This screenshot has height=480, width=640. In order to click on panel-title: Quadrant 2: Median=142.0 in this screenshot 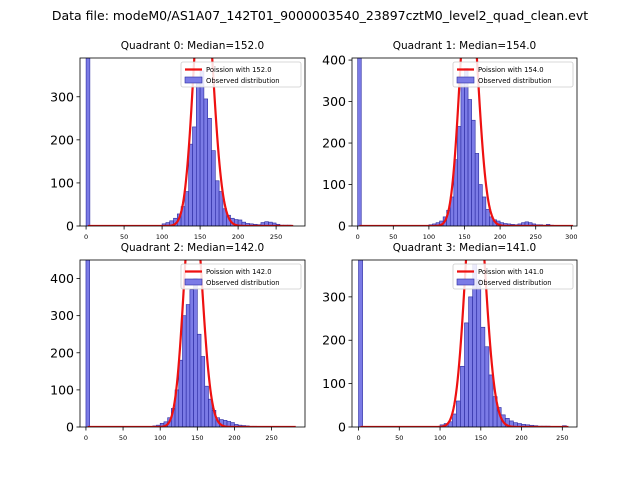, I will do `click(192, 248)`.